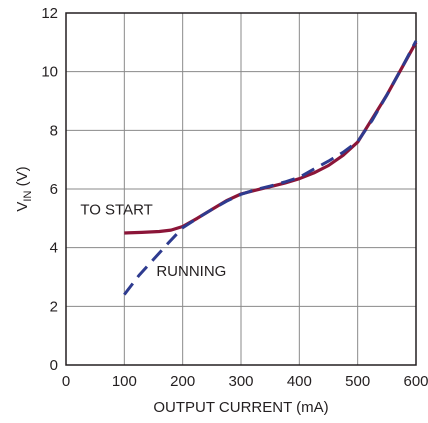 The height and width of the screenshot is (423, 428). Describe the element at coordinates (116, 210) in the screenshot. I see `annotation-to-start: TO START` at that location.